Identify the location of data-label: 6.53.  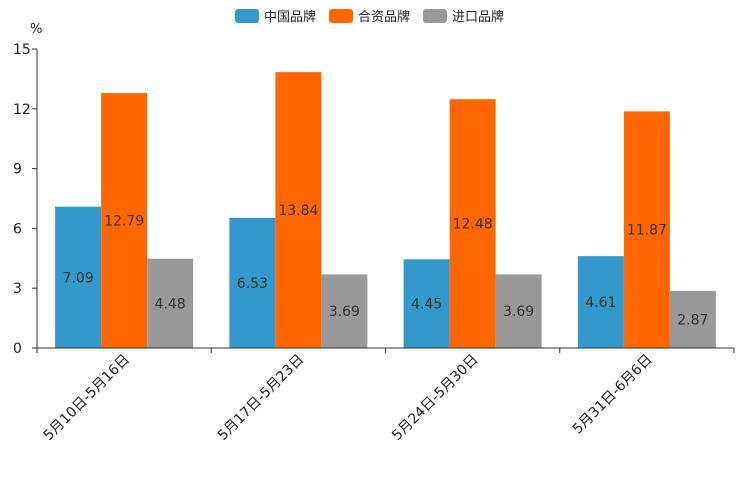
(252, 284).